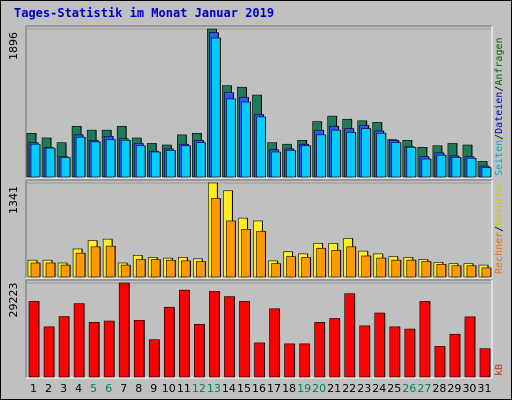  I want to click on x-tick-label: 22, so click(349, 388).